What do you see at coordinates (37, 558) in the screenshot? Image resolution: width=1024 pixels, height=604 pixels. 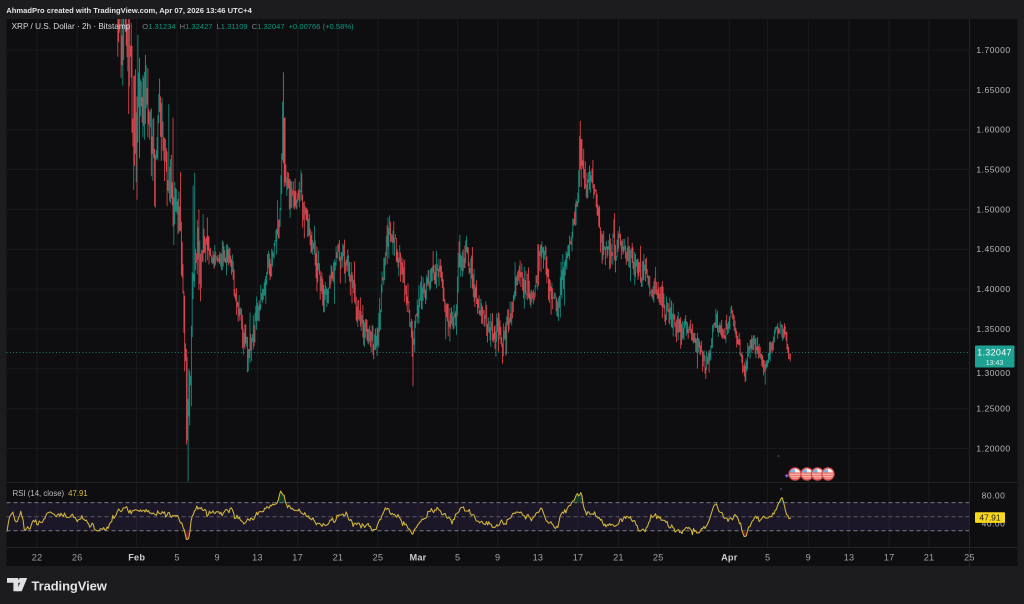 I see `svg-text: 22` at bounding box center [37, 558].